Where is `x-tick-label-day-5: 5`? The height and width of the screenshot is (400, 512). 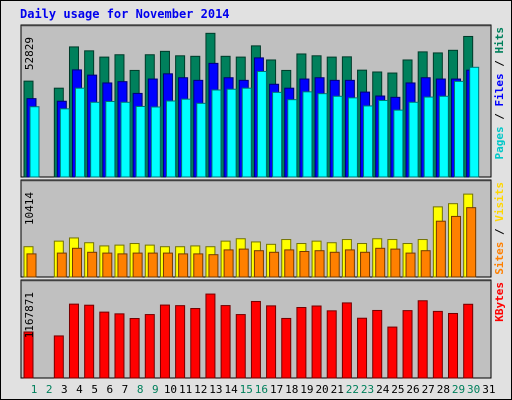 x-tick-label-day-5: 5 is located at coordinates (94, 389).